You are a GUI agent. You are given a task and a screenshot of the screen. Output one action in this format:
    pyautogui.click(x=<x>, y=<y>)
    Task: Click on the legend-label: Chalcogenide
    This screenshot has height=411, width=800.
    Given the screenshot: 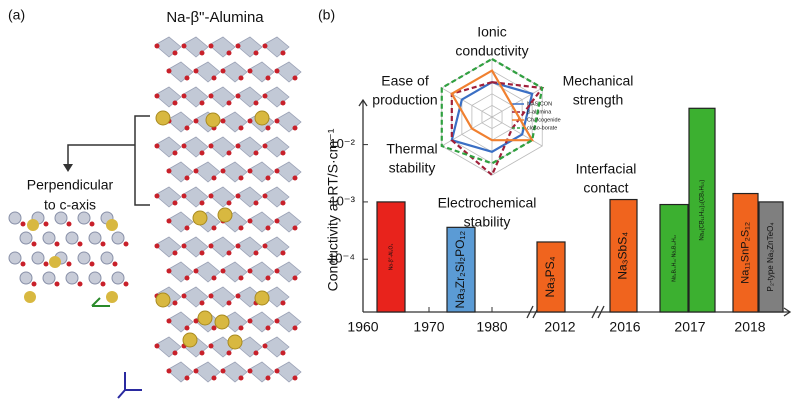 What is the action you would take?
    pyautogui.click(x=544, y=120)
    